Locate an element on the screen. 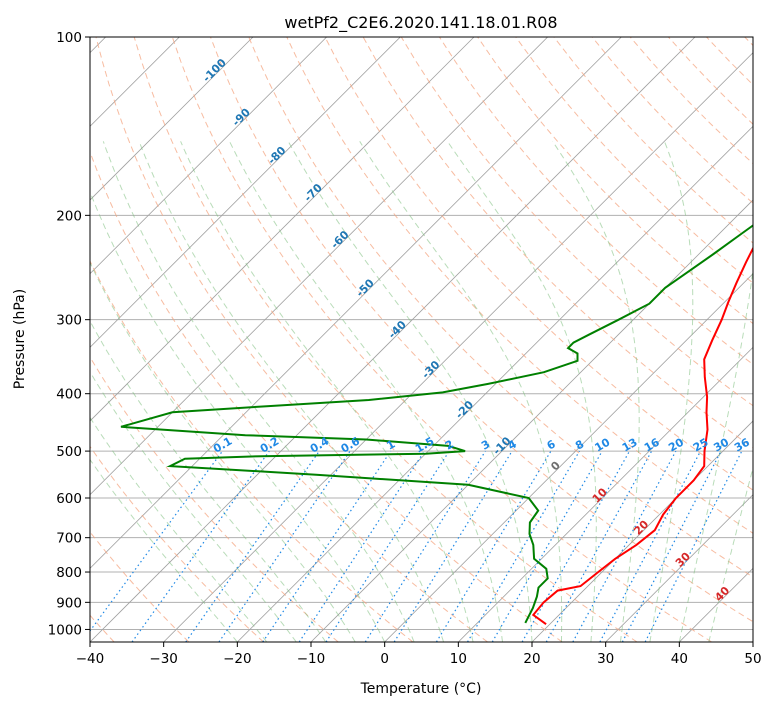  isotherm-label: -50 is located at coordinates (365, 287).